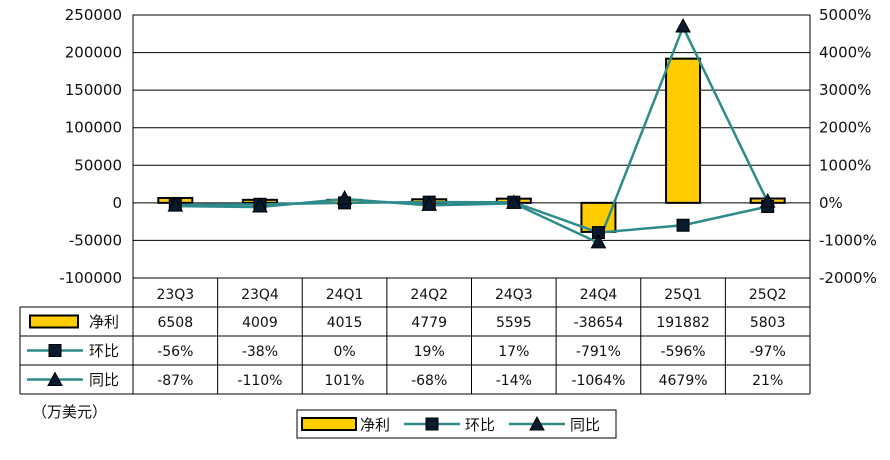 Image resolution: width=890 pixels, height=460 pixels. Describe the element at coordinates (471, 217) in the screenshot. I see `line-mom` at that location.